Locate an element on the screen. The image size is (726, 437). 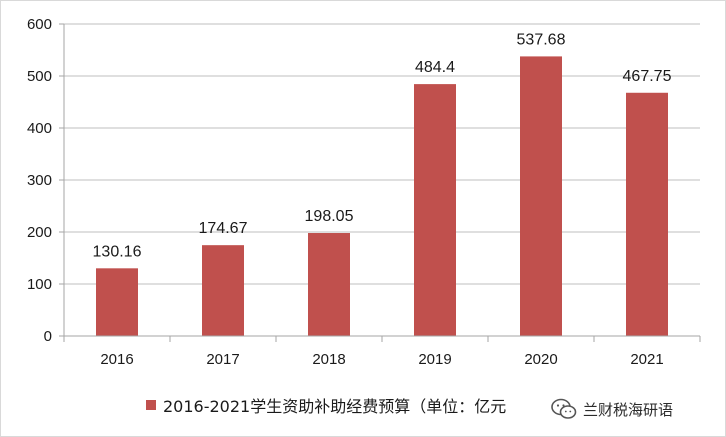
data-label: 484.4 is located at coordinates (435, 67).